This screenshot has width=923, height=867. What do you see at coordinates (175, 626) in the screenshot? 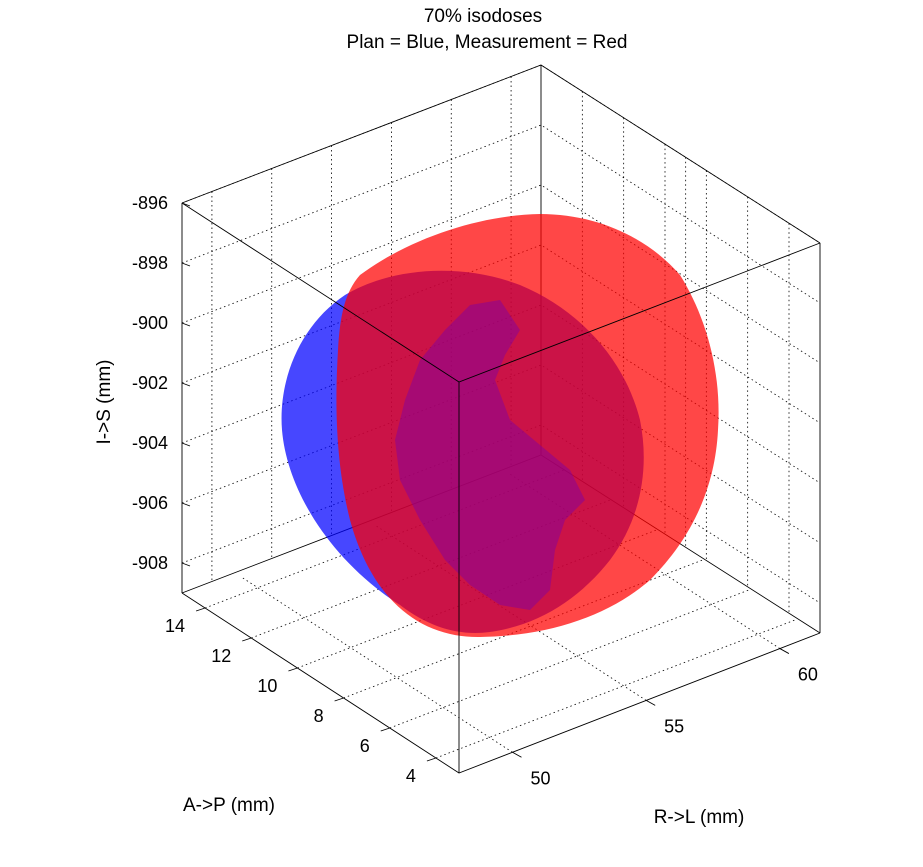
I see `y-tick-label: 14` at bounding box center [175, 626].